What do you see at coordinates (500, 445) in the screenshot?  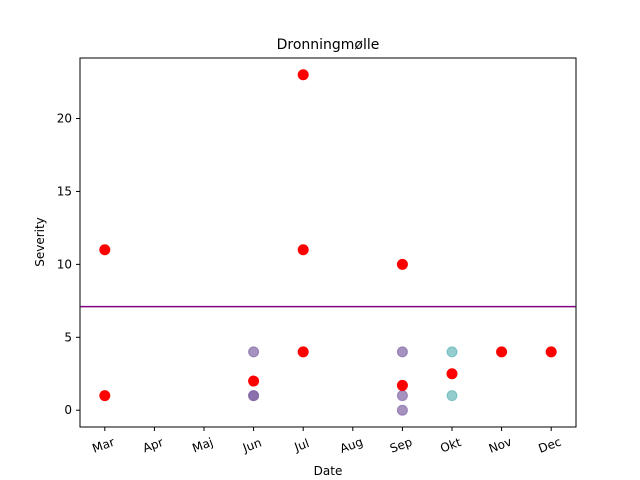 I see `x-tick-label: Nov` at bounding box center [500, 445].